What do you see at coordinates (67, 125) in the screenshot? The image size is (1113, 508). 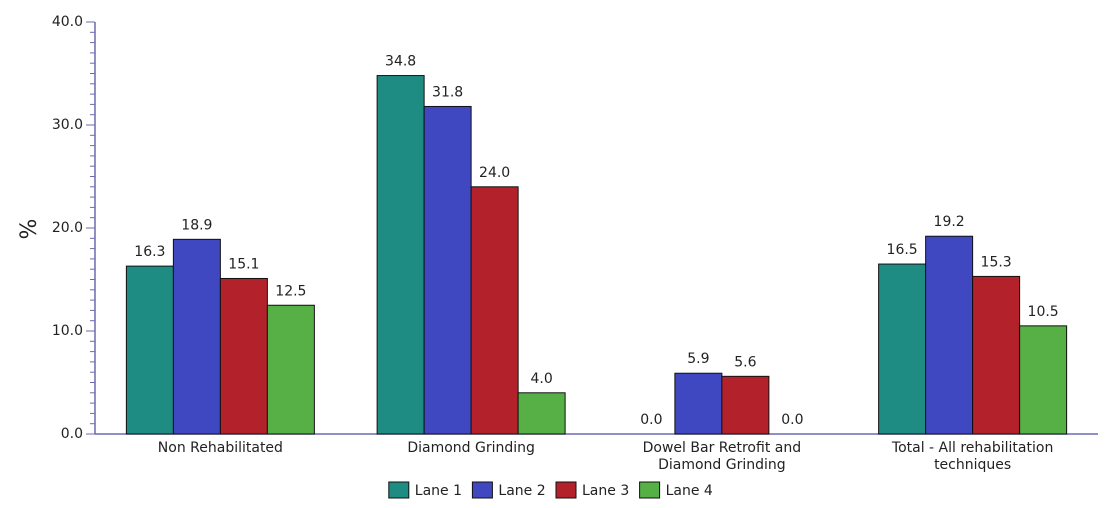 I see `y-tick-label: 30.0` at bounding box center [67, 125].